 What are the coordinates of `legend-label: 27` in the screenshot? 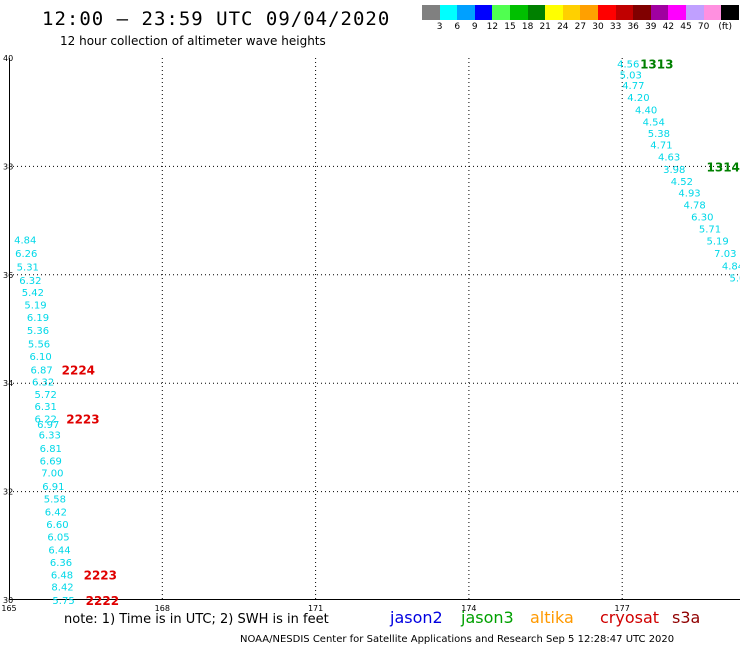 It's located at (580, 27).